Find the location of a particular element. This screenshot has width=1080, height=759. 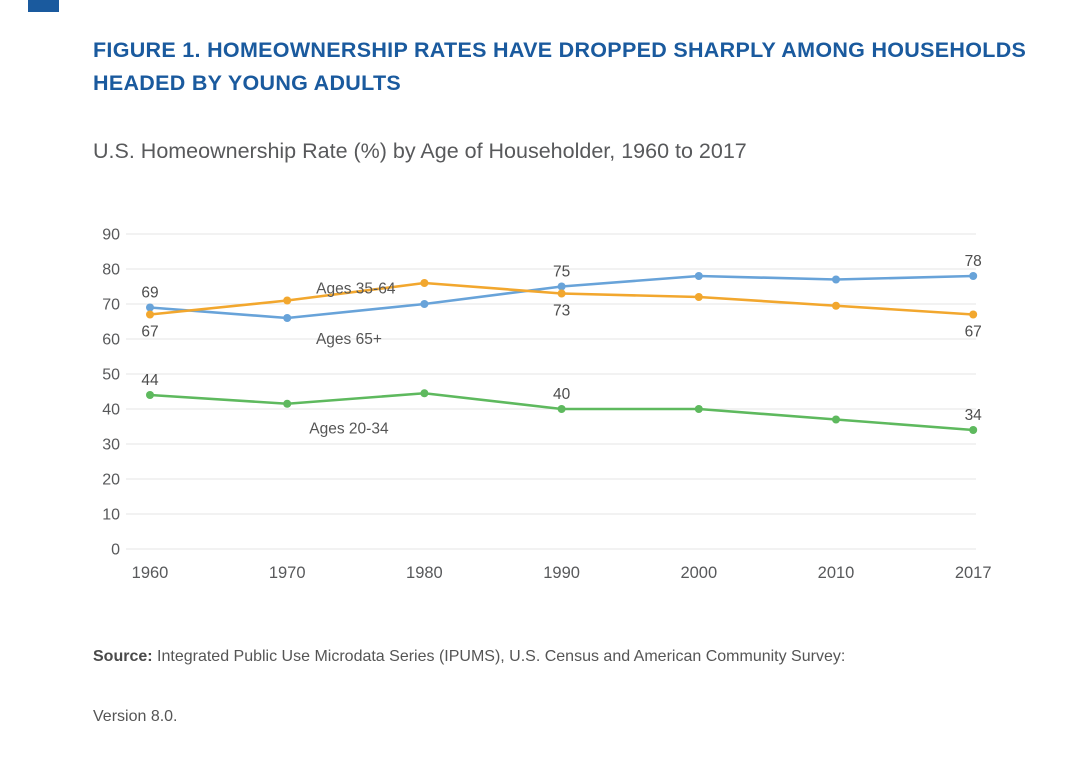

y-tick-label: 50 is located at coordinates (111, 375).